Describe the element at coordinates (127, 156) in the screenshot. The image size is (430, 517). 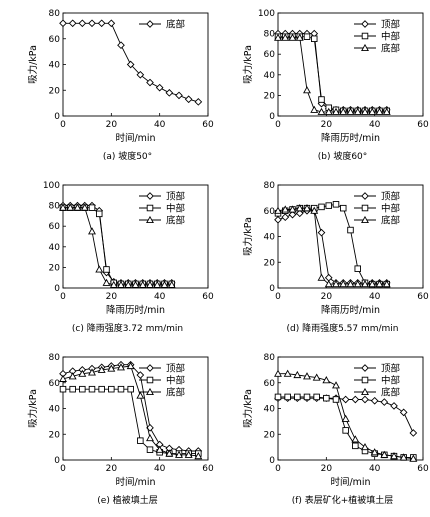
I see `panel-caption: (a) 坡度50°` at that location.